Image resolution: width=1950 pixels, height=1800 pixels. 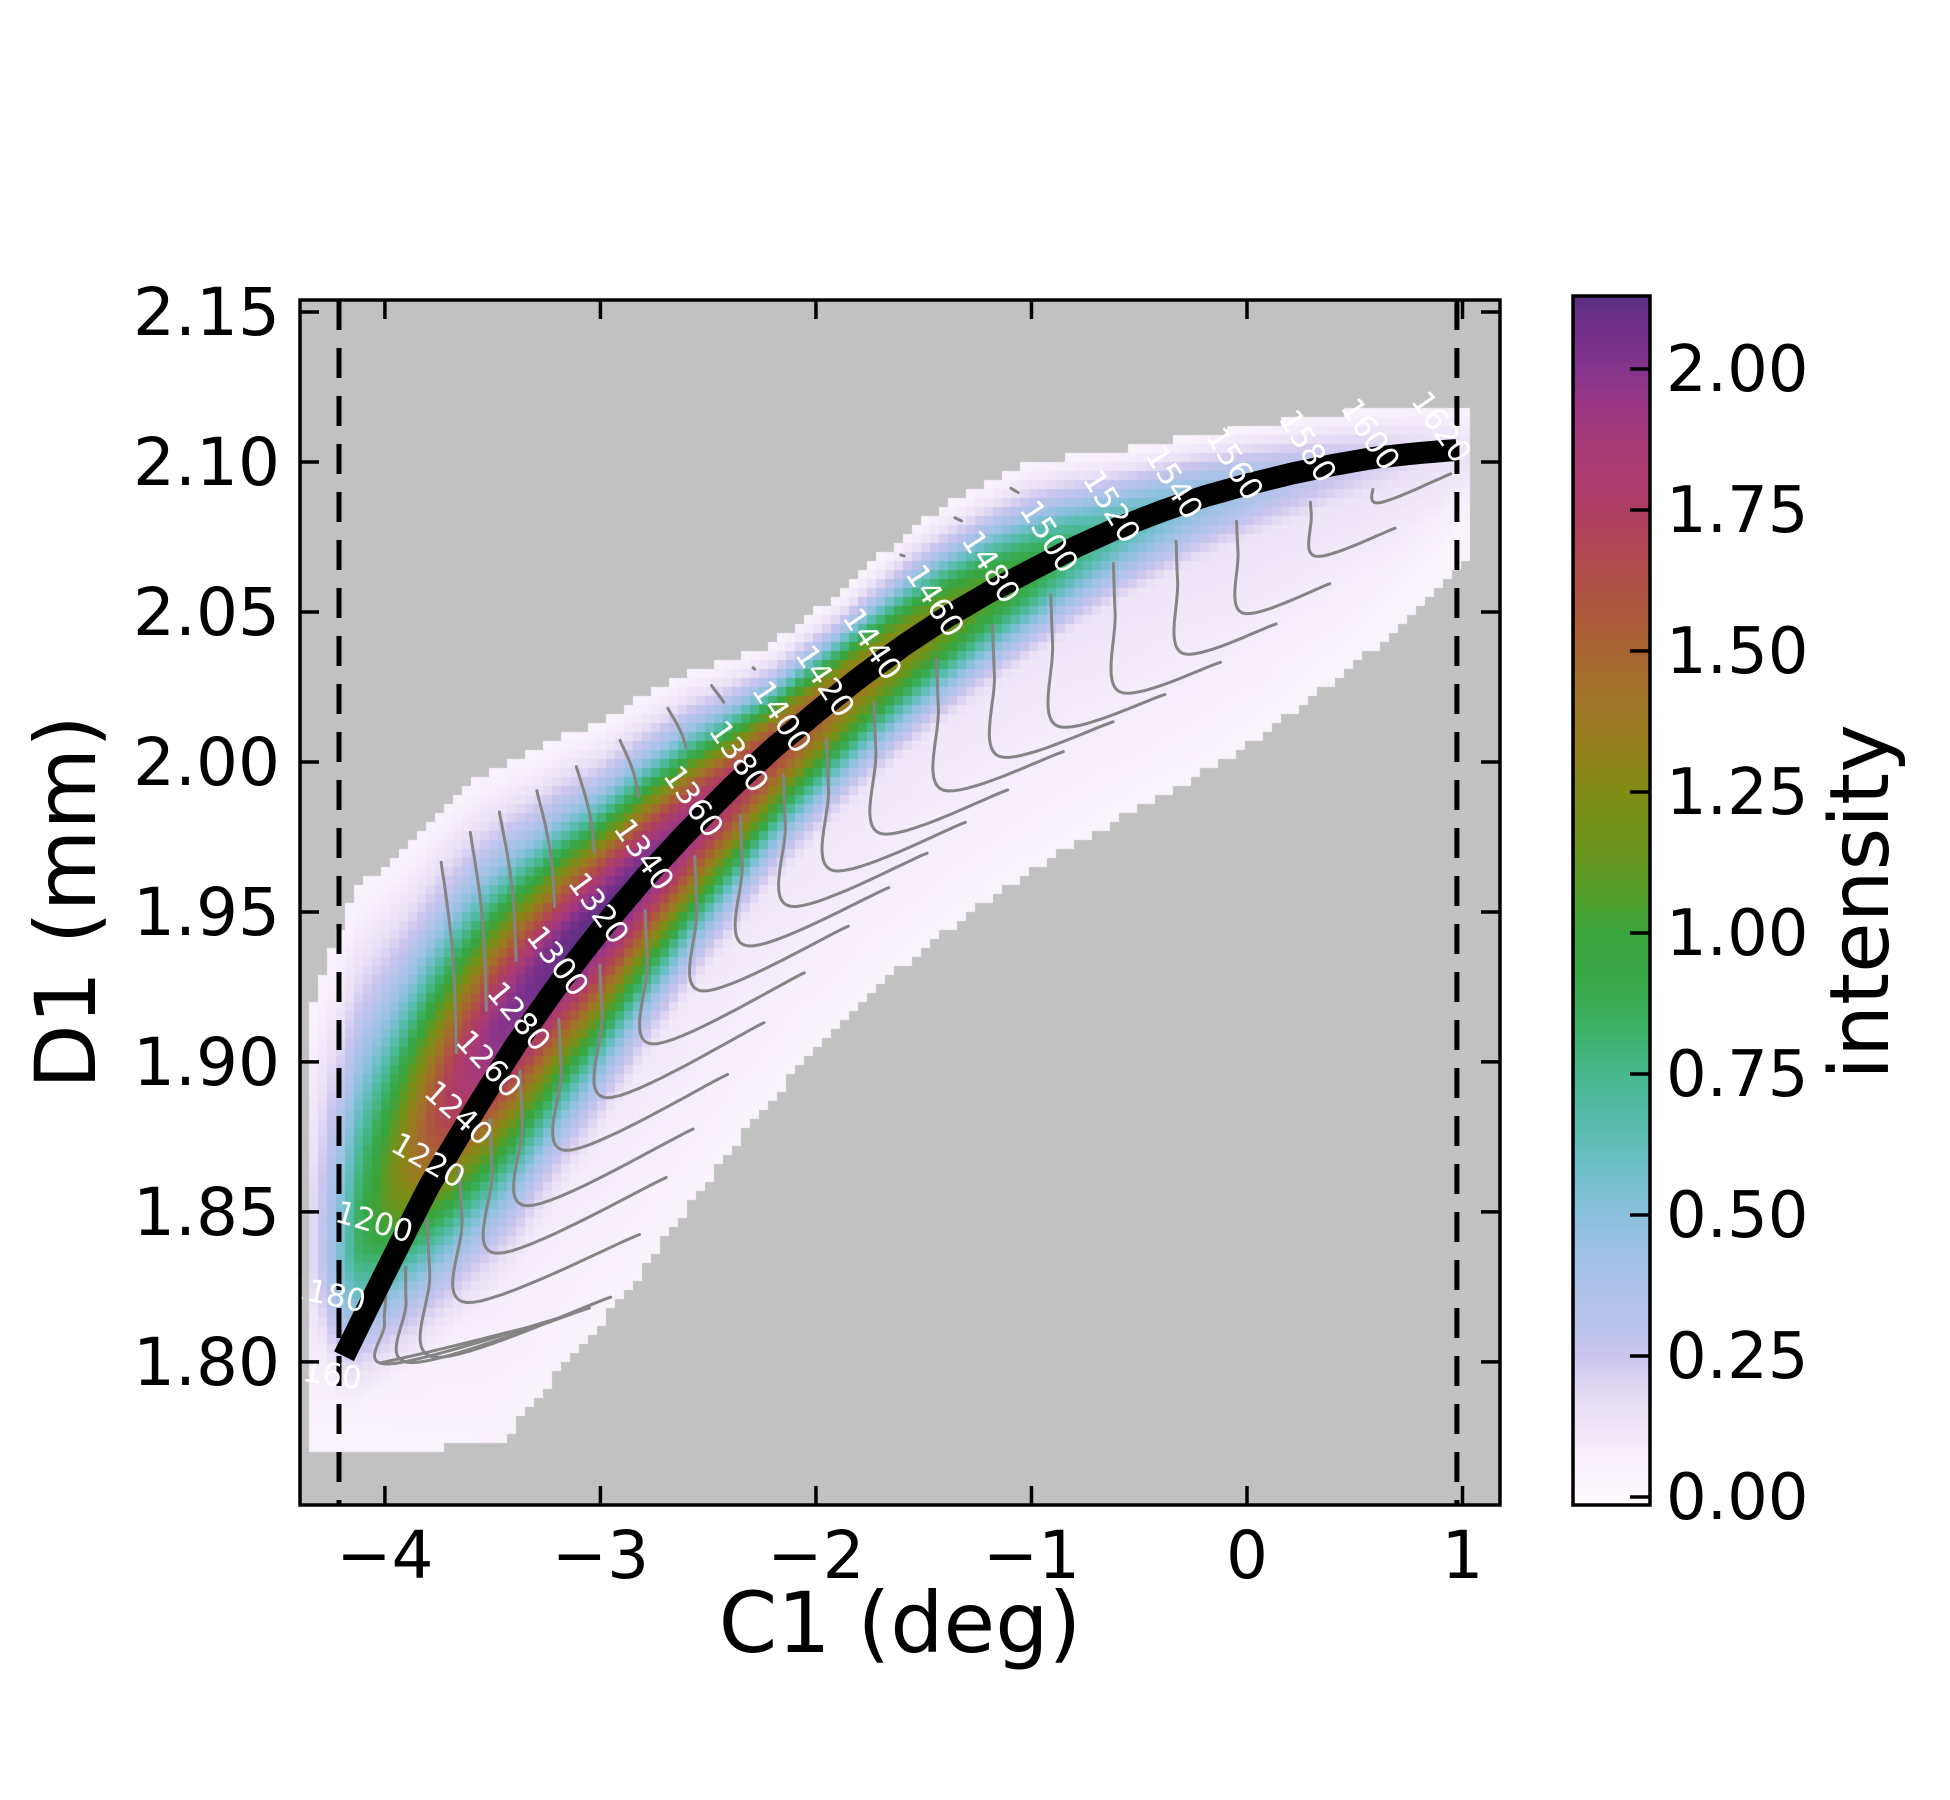 I want to click on x-tick-label: −2, so click(x=815, y=1555).